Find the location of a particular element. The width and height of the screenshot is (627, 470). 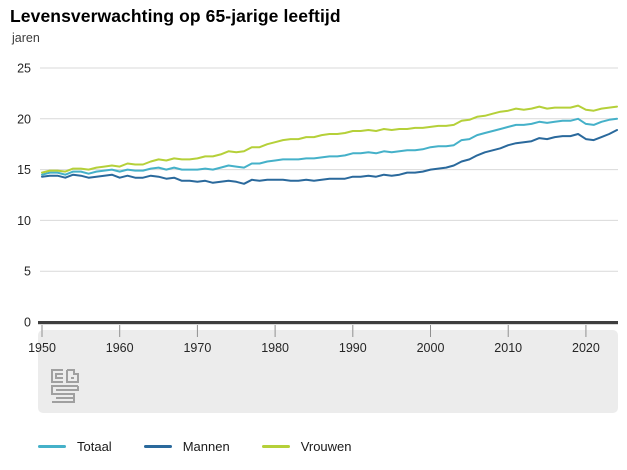

legend-label-totaal: Totaal is located at coordinates (94, 446).